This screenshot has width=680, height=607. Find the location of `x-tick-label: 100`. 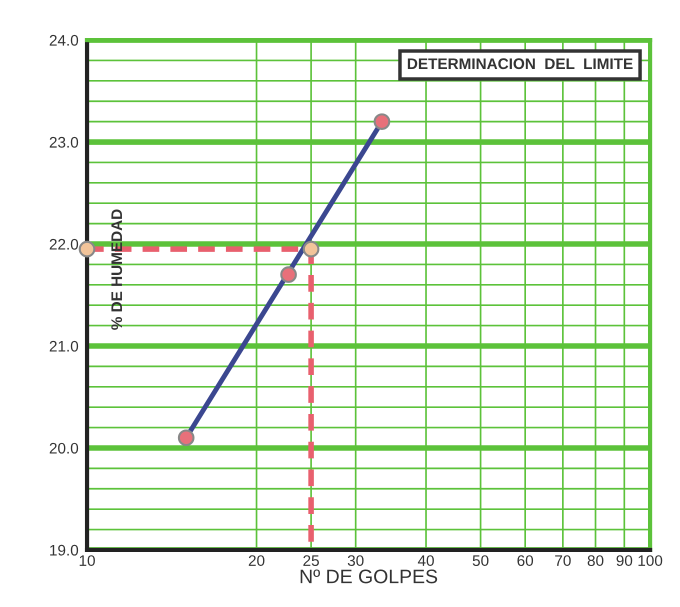

x-tick-label: 100 is located at coordinates (650, 560).